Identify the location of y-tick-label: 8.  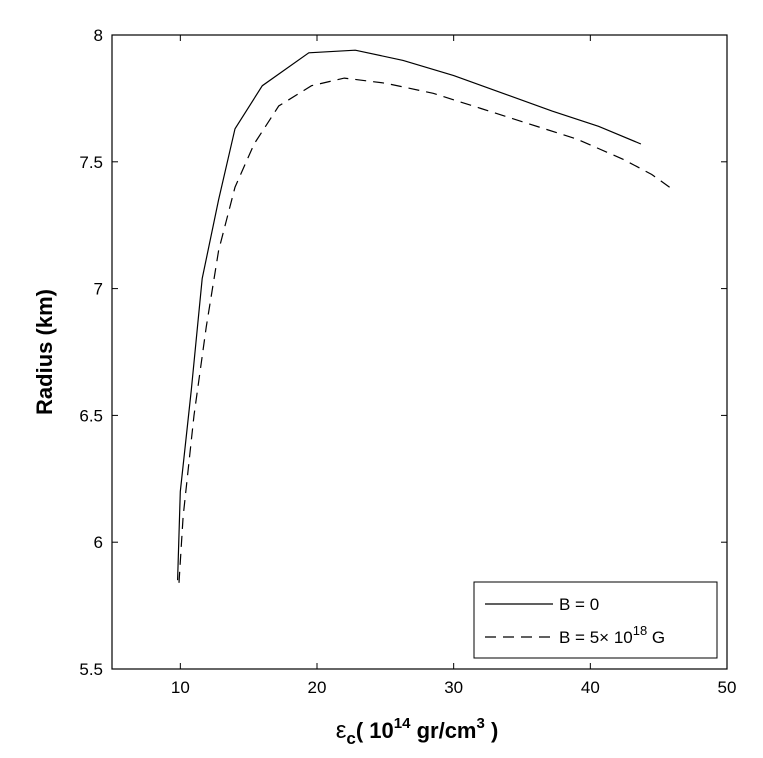
(98, 35).